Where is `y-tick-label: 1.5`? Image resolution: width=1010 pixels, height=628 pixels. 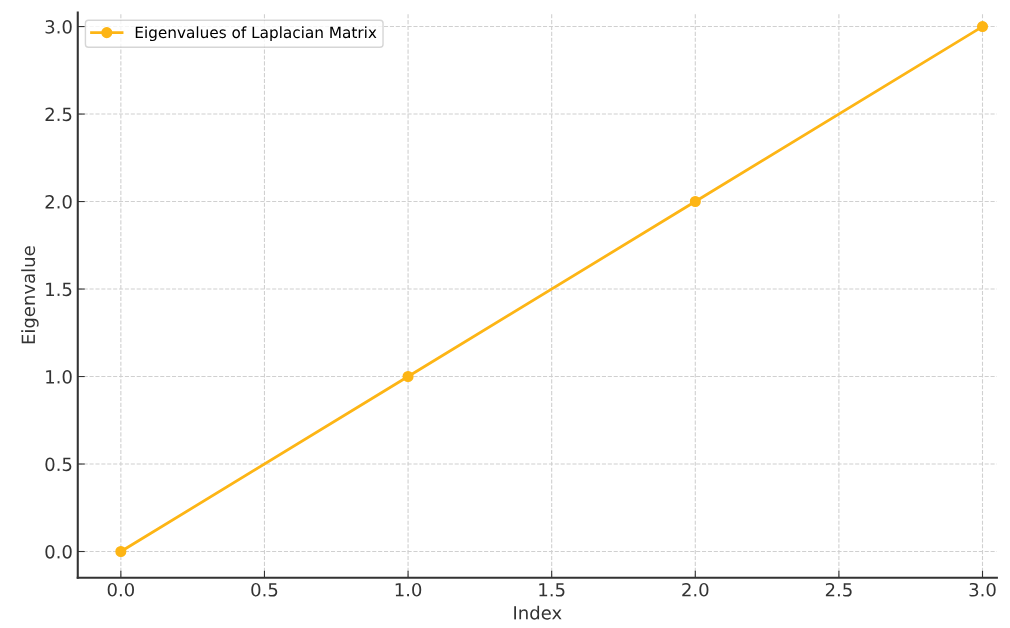 y-tick-label: 1.5 is located at coordinates (59, 289).